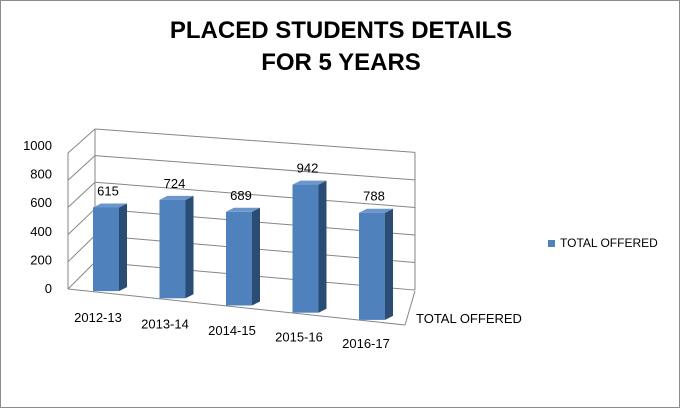  I want to click on x-tick-label: 2014-15, so click(232, 330).